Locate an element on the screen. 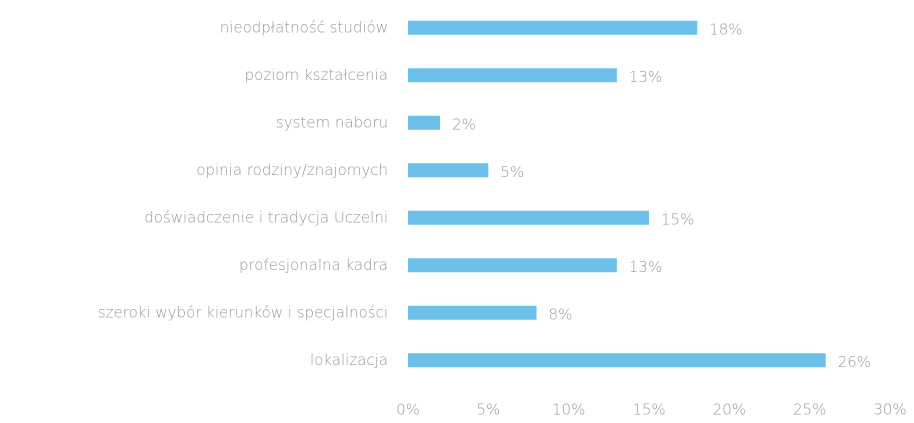  x-tick-label: 5% is located at coordinates (488, 410).